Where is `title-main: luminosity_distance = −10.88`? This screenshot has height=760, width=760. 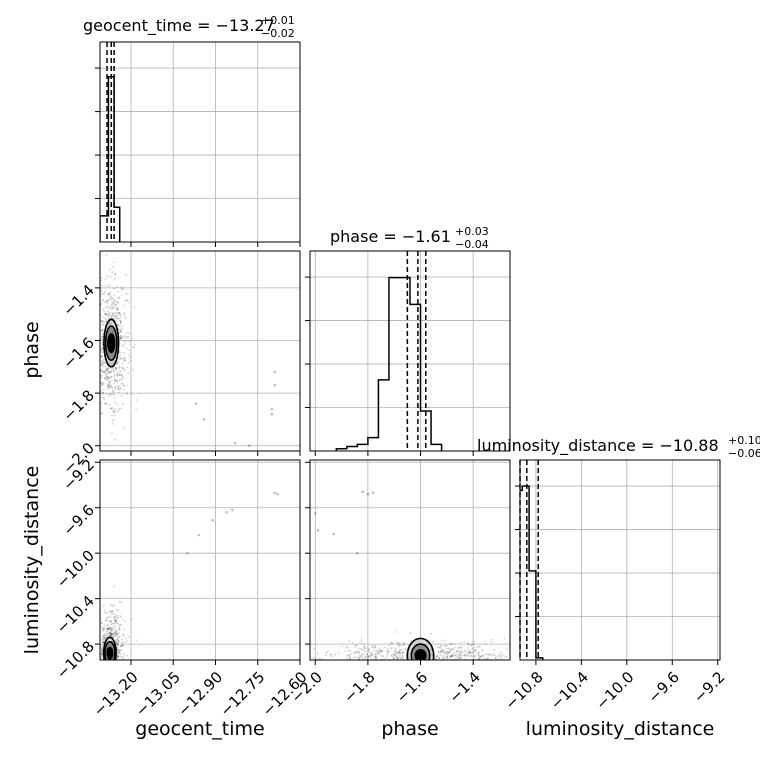 title-main: luminosity_distance = −10.88 is located at coordinates (598, 446).